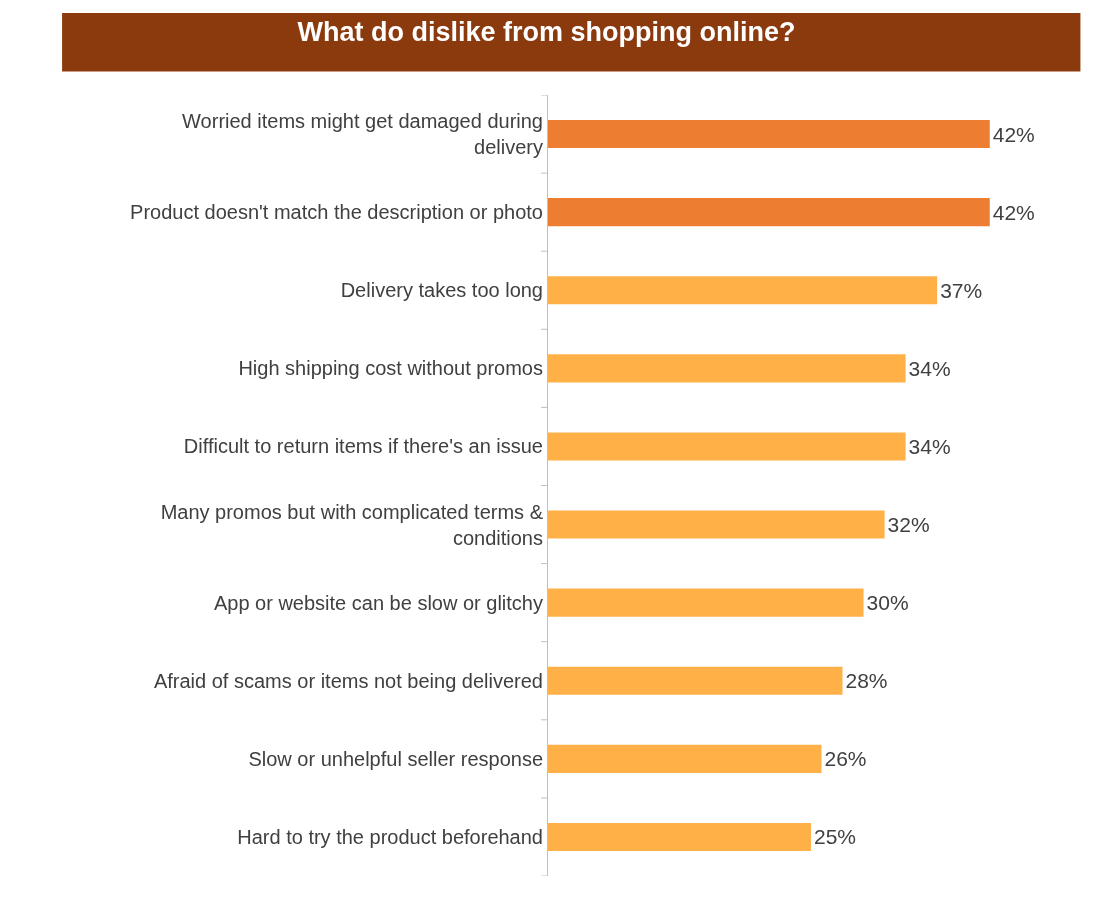  Describe the element at coordinates (390, 836) in the screenshot. I see `y-tick-label: Hard to try the product beforehand` at that location.